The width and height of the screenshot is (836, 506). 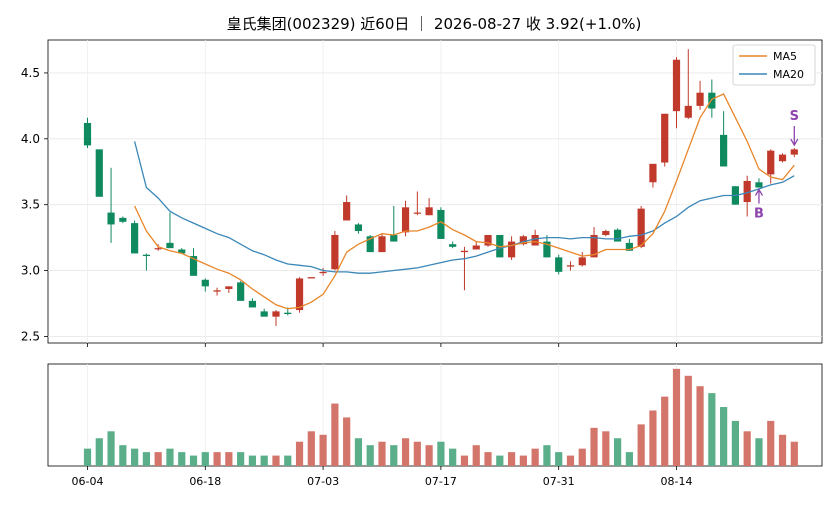 What do you see at coordinates (30, 205) in the screenshot?
I see `y-tick-label: 3.5` at bounding box center [30, 205].